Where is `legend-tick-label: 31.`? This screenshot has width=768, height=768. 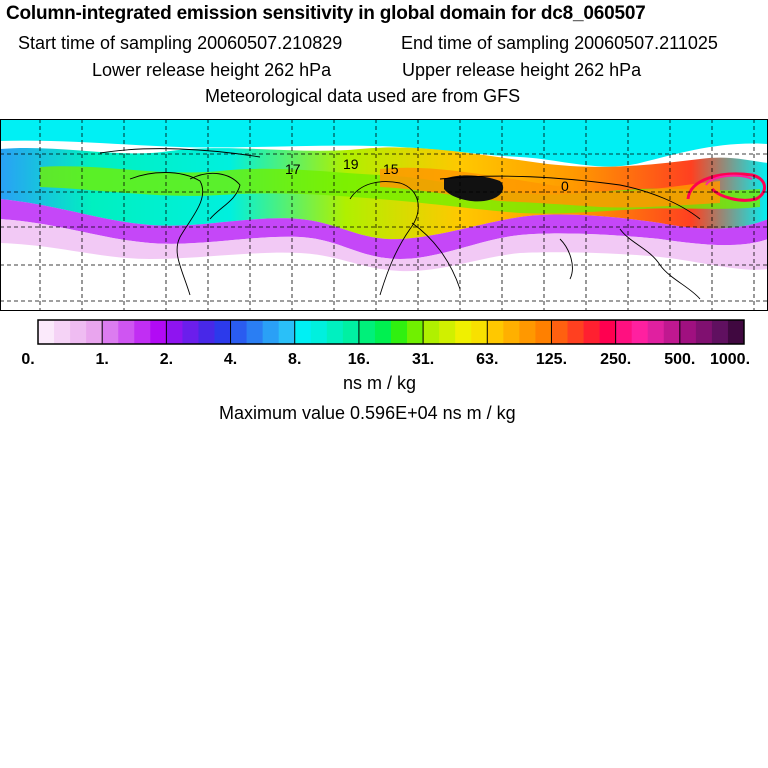 legend-tick-label: 31. is located at coordinates (423, 359).